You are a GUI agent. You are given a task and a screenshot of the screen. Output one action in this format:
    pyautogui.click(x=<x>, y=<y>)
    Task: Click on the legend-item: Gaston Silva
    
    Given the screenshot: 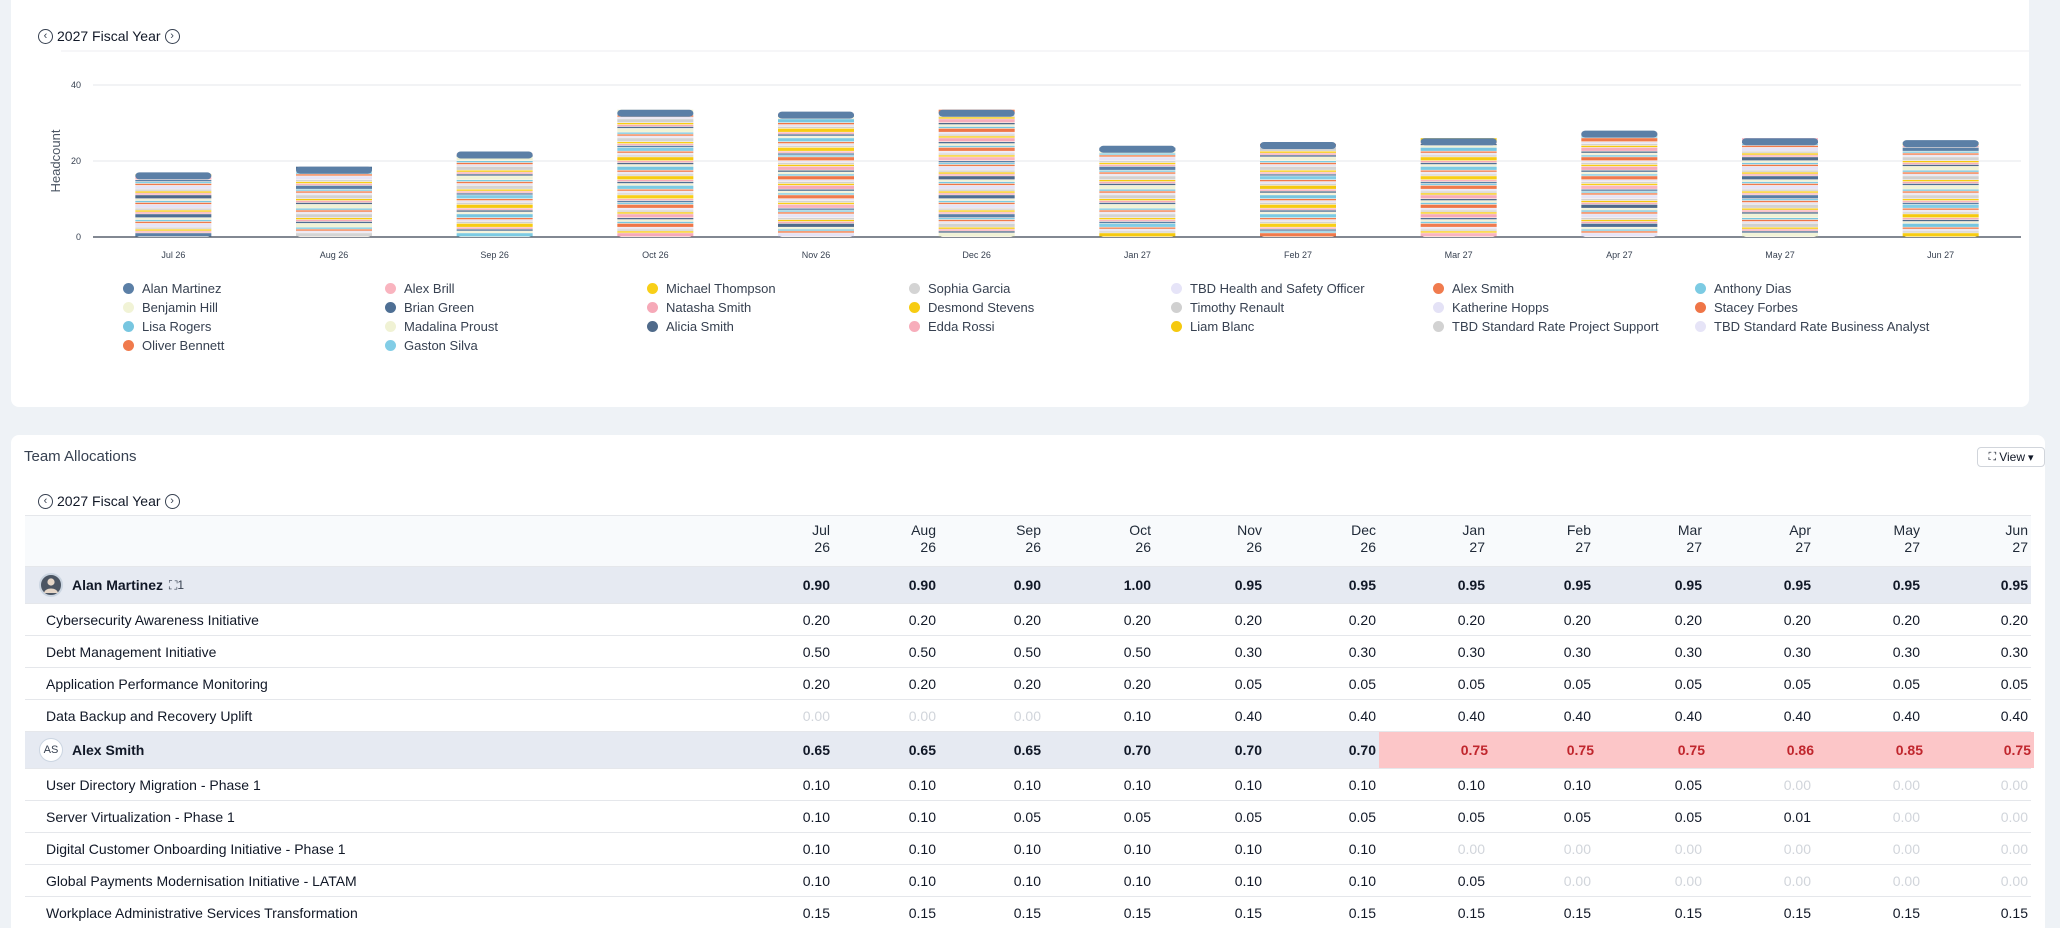 What is the action you would take?
    pyautogui.click(x=516, y=345)
    